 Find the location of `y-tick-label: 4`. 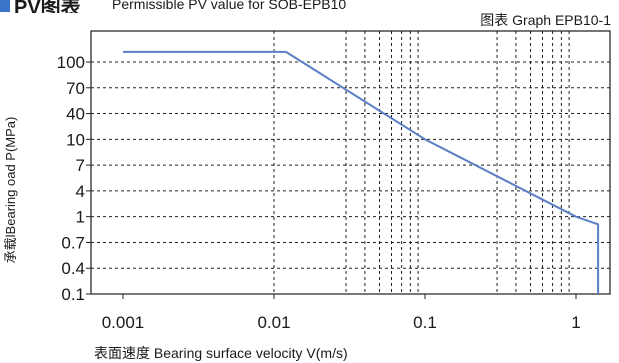

y-tick-label: 4 is located at coordinates (80, 191).